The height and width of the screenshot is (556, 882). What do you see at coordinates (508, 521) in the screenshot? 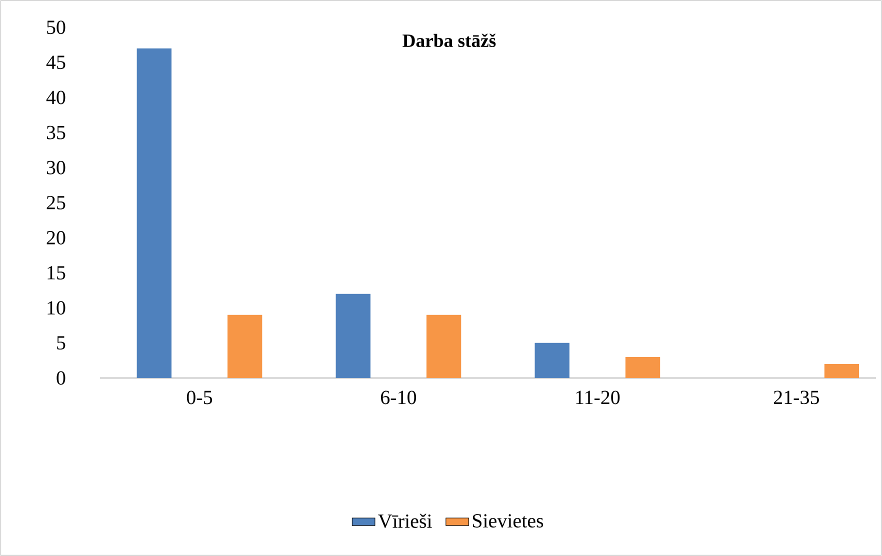
I see `legend-label: Sievietes` at bounding box center [508, 521].